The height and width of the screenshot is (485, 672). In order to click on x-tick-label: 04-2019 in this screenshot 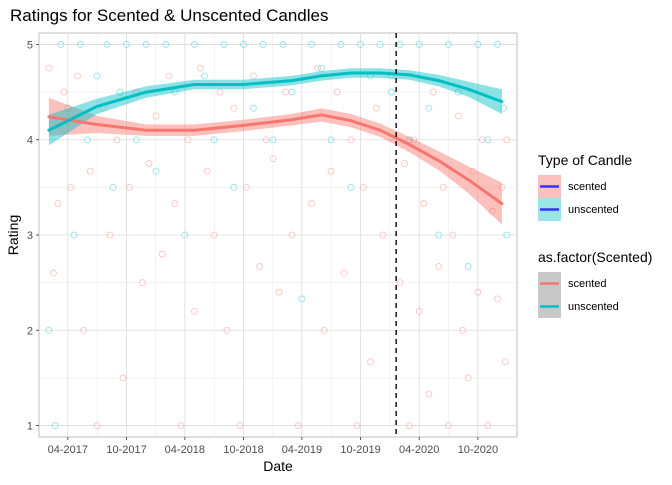, I will do `click(302, 450)`.